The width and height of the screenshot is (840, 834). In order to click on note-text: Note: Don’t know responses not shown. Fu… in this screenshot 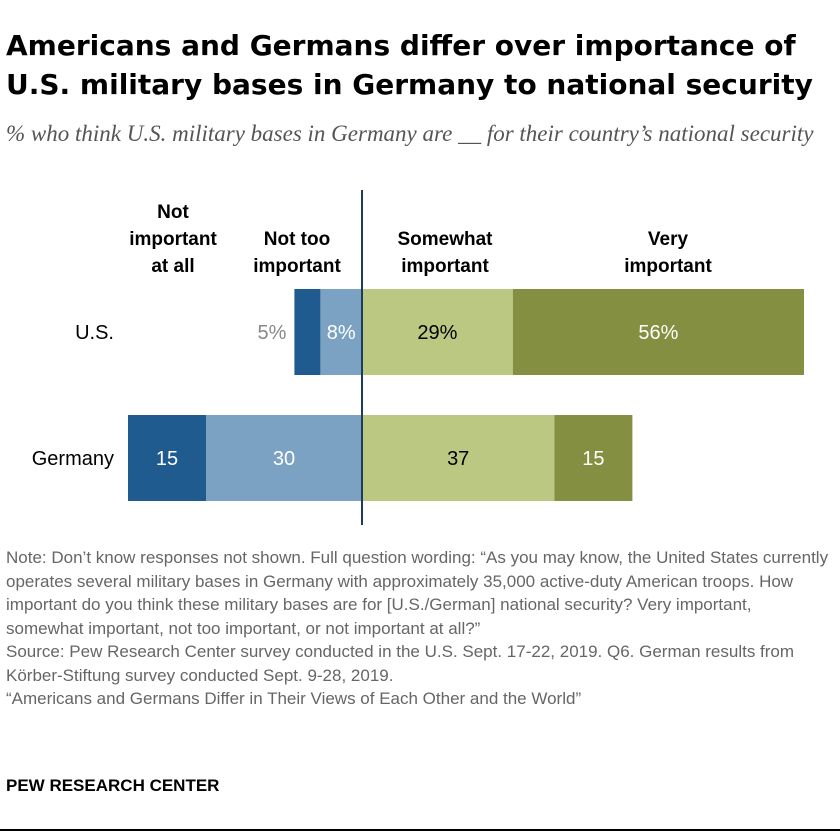, I will do `click(417, 593)`.